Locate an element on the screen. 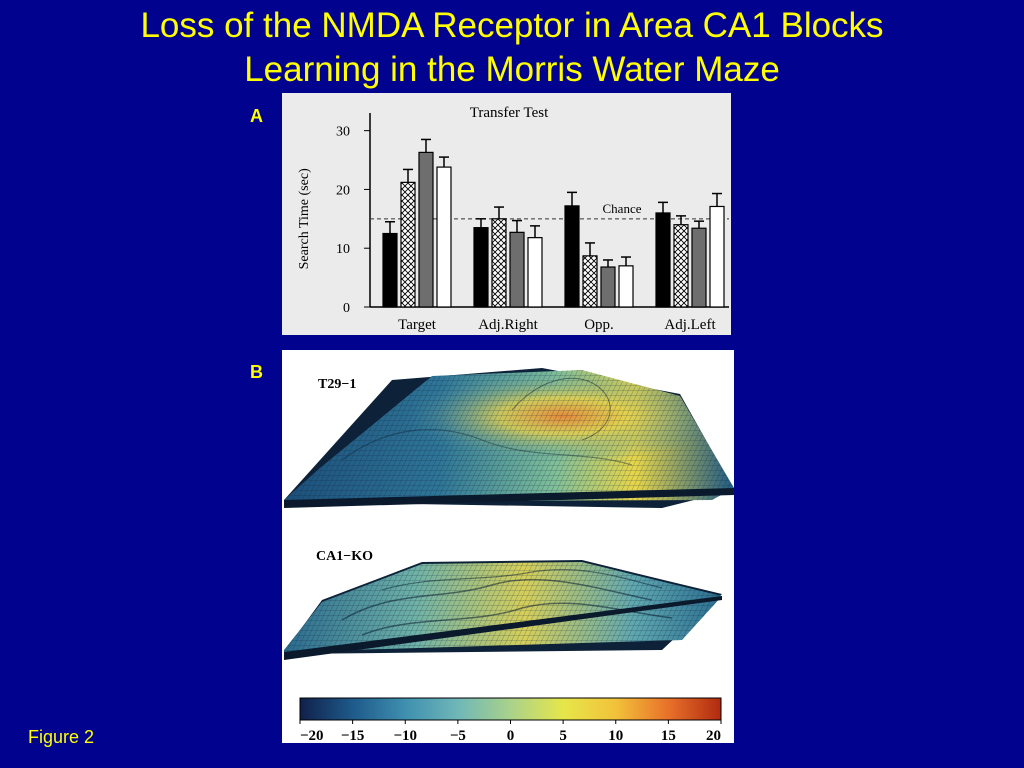 The height and width of the screenshot is (768, 1024). ca1-ko-label: CA1−KO is located at coordinates (344, 556).